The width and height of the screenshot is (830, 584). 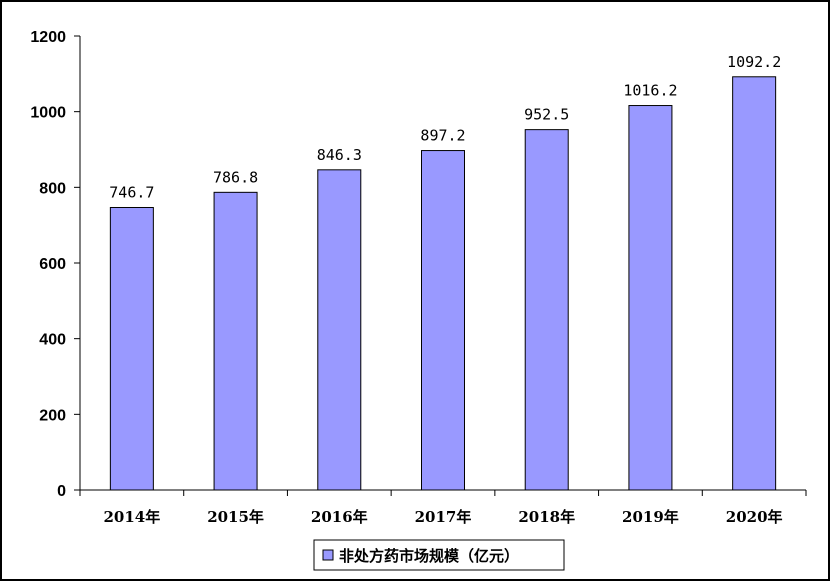 I want to click on data-label: 952.5, so click(x=546, y=115).